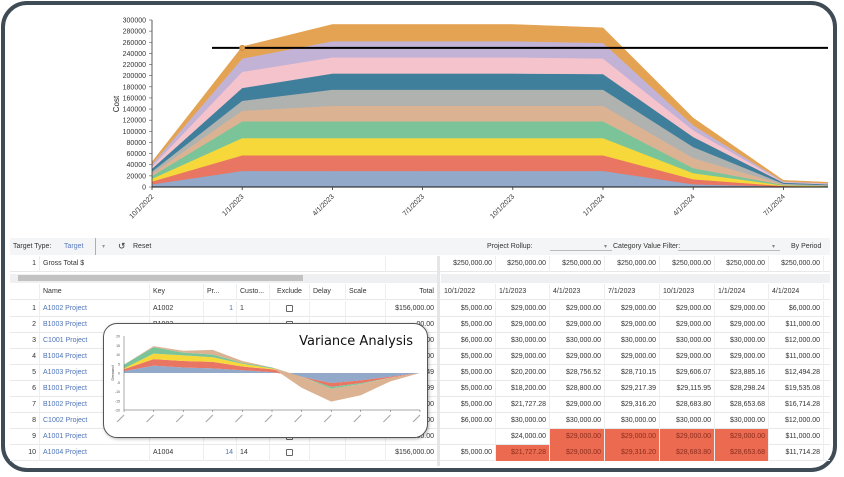  I want to click on period-value-cell: $23,885.16, so click(742, 373).